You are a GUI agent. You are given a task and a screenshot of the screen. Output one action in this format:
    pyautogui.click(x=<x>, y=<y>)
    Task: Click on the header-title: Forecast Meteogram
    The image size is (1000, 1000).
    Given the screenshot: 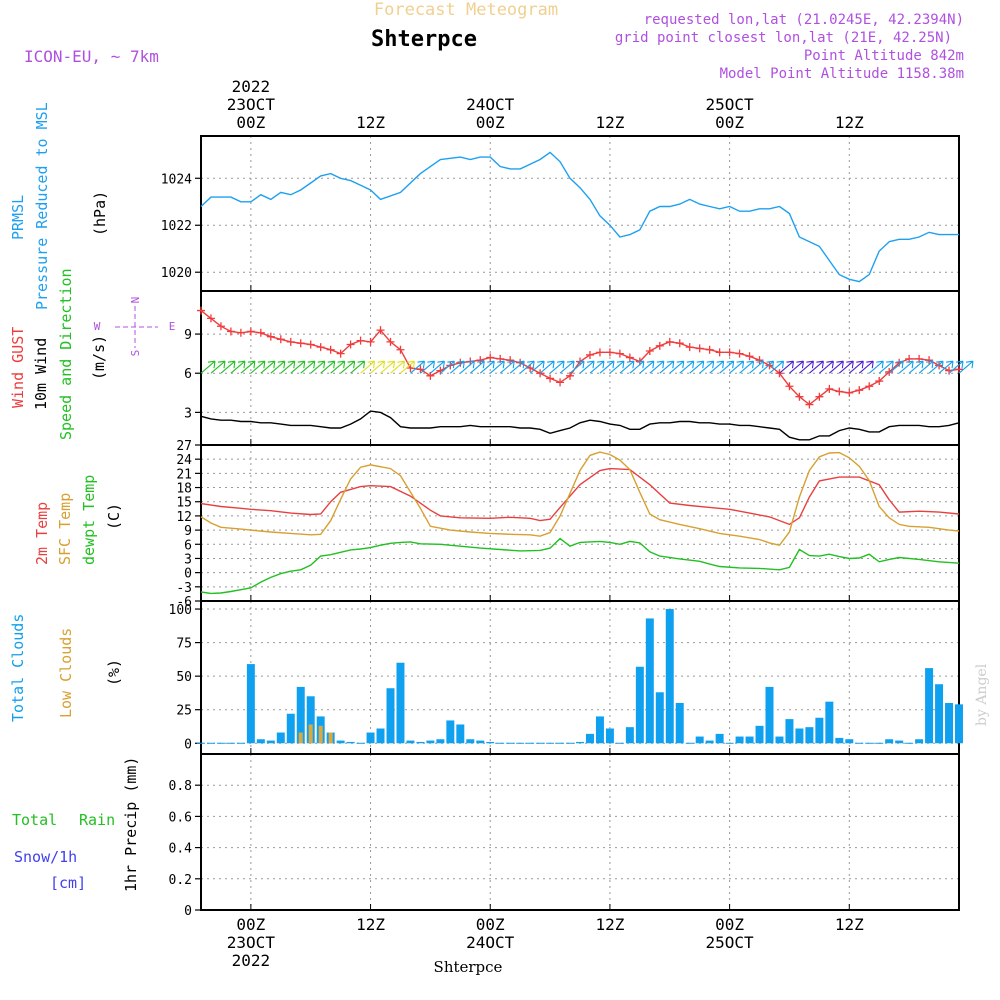 What is the action you would take?
    pyautogui.click(x=466, y=10)
    